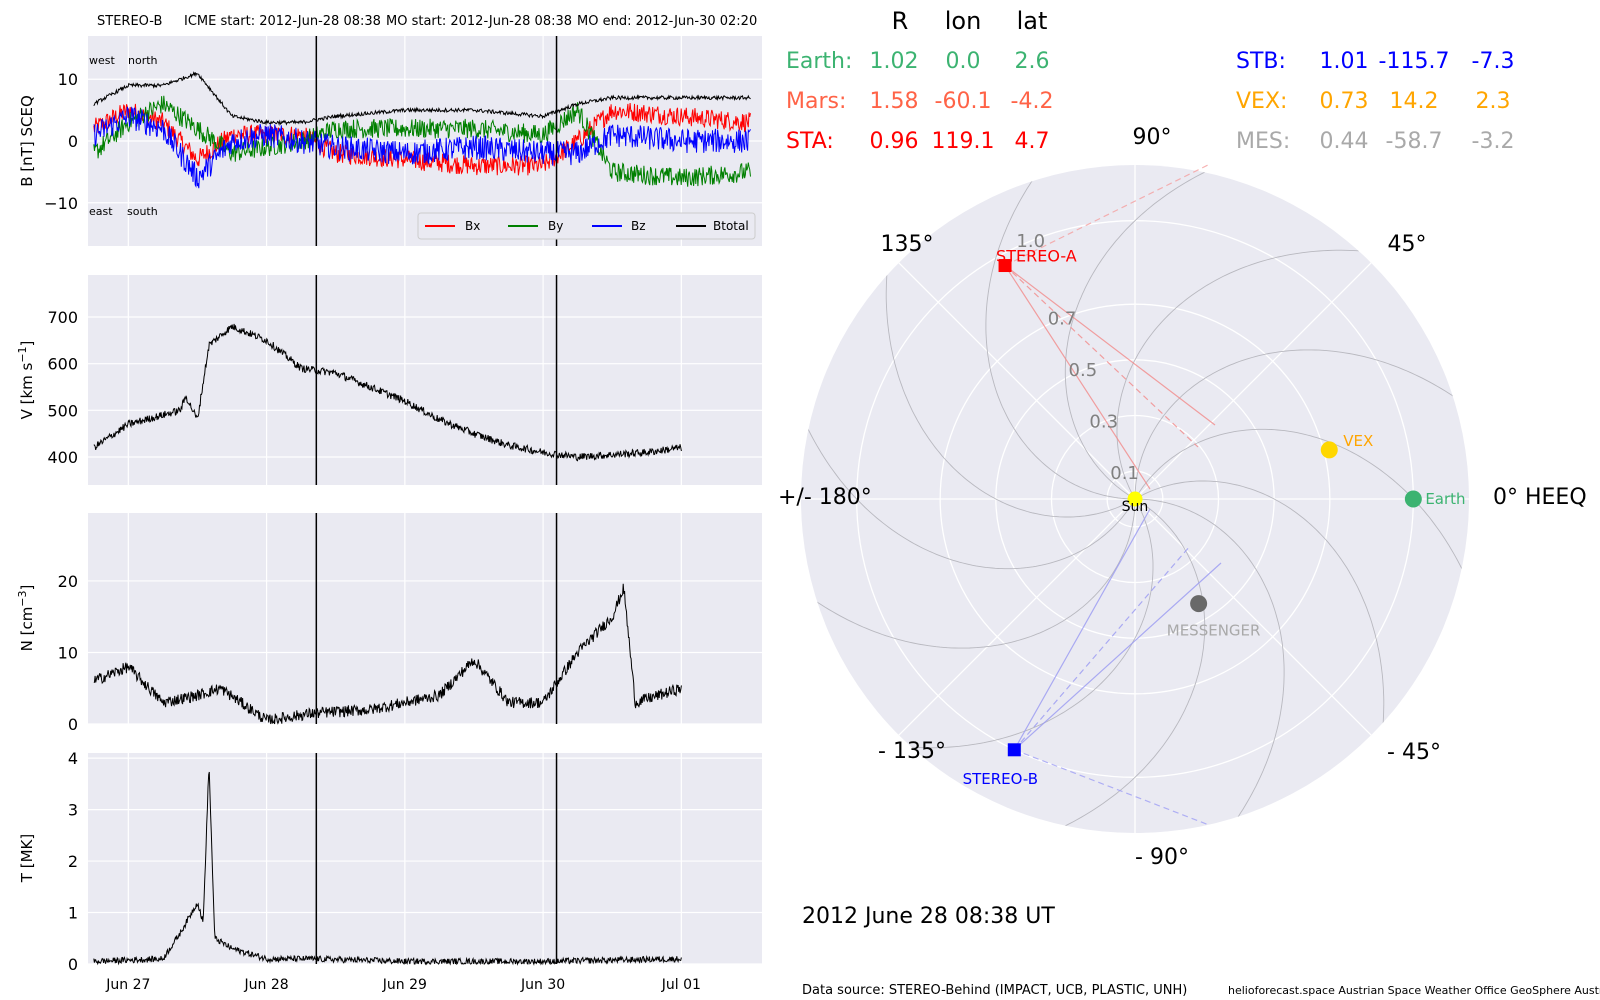  Describe the element at coordinates (1005, 266) in the screenshot. I see `body-marker-sta` at that location.